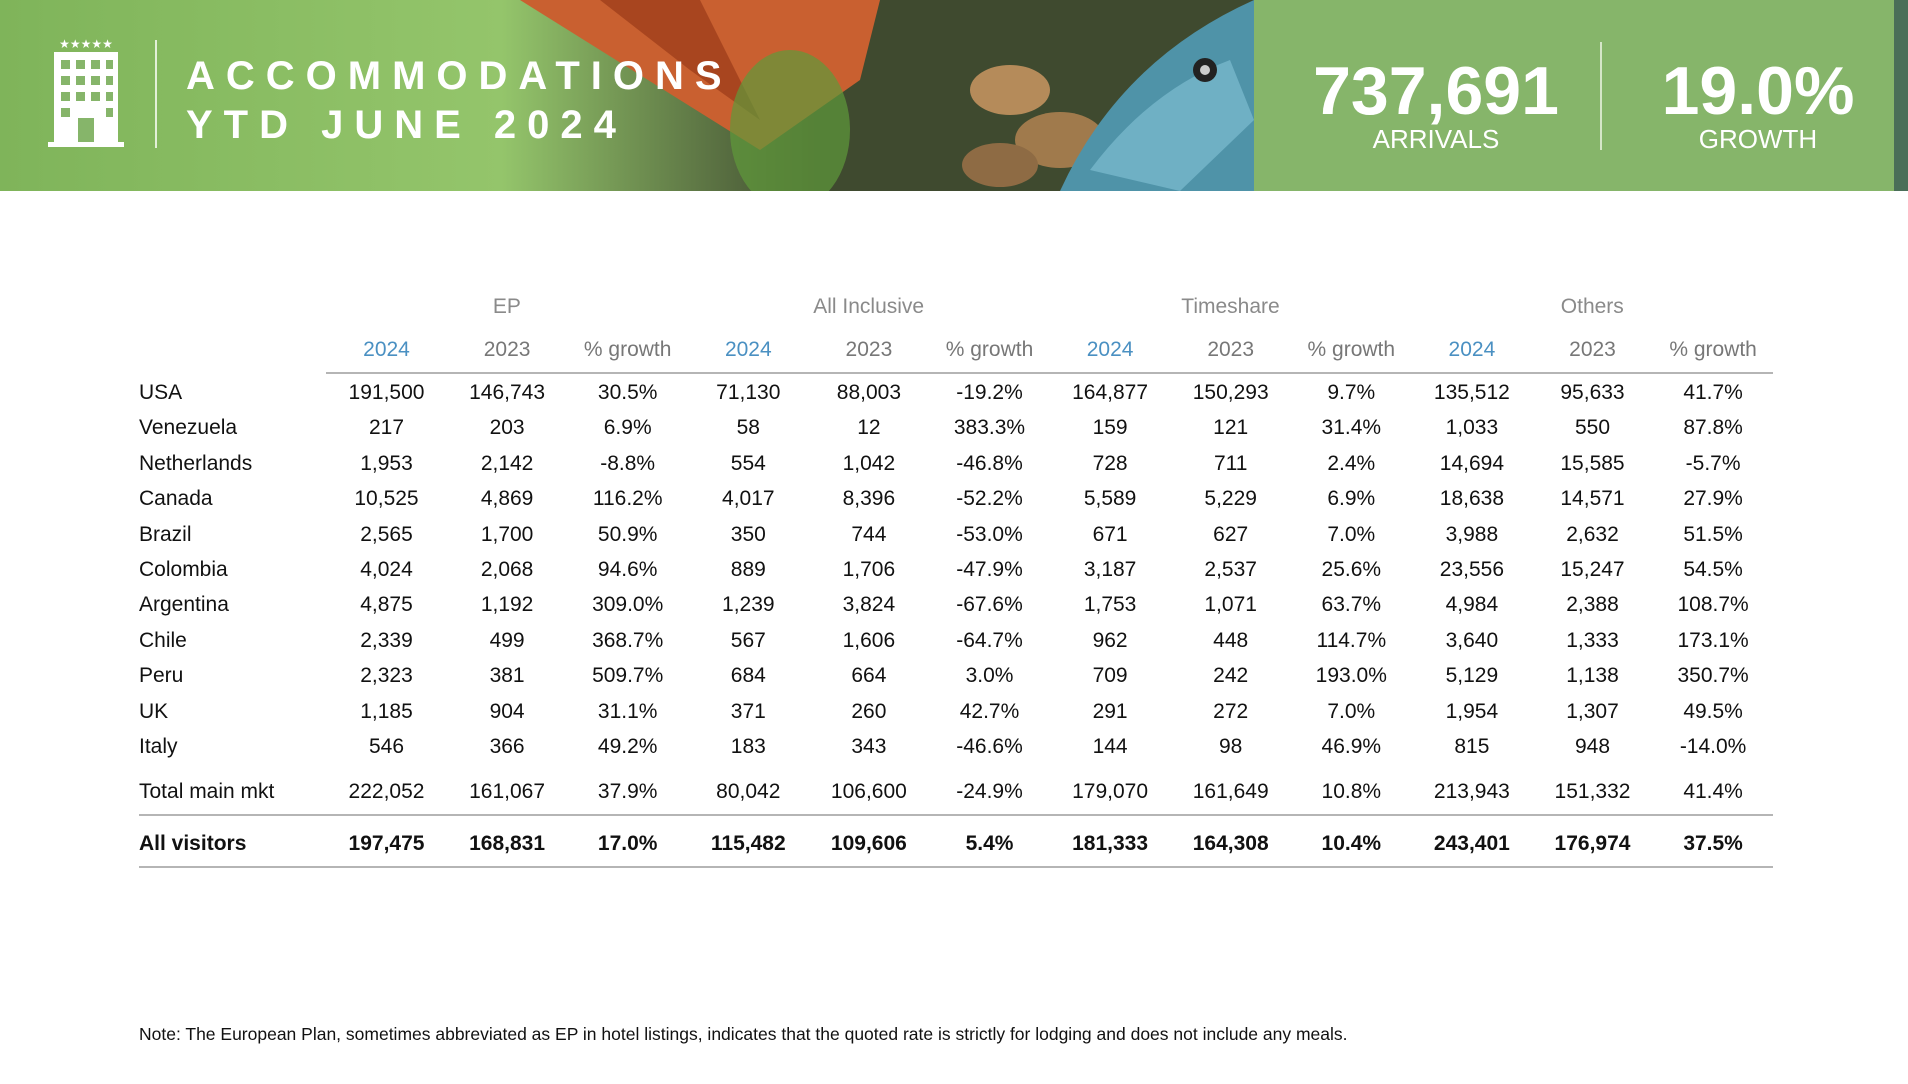  Describe the element at coordinates (748, 791) in the screenshot. I see `total-row-cell: 80,042` at that location.